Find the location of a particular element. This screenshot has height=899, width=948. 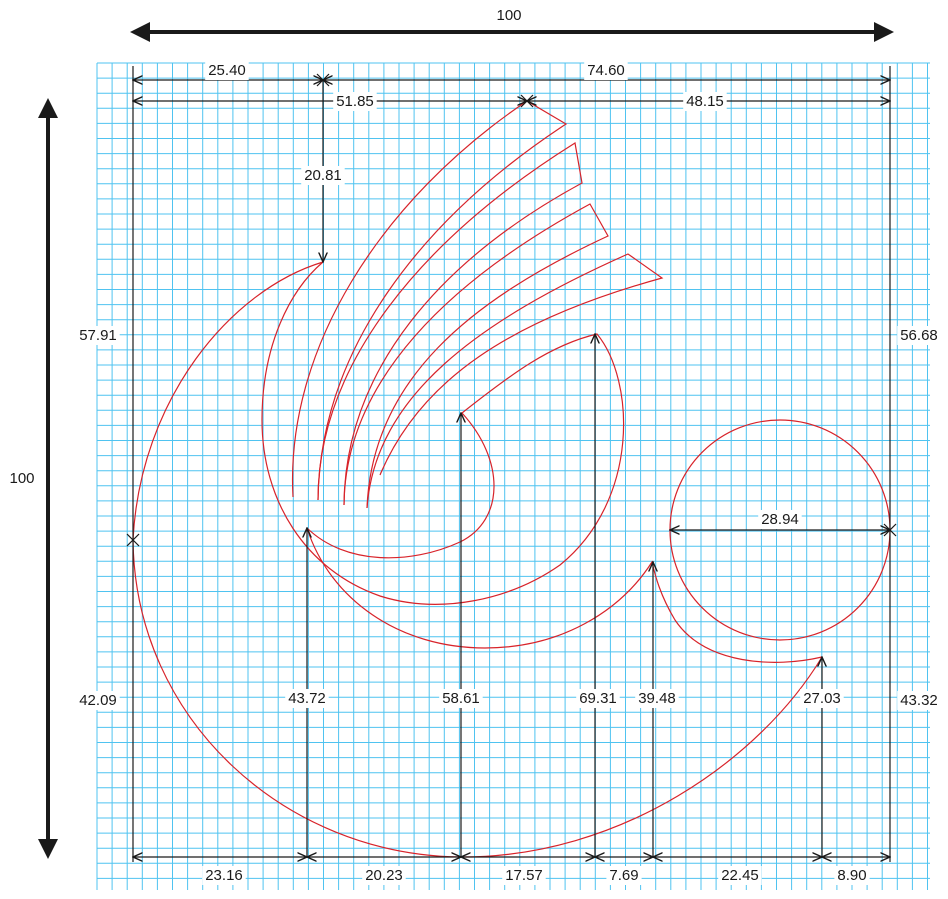

label-top2-b: 48.15 is located at coordinates (705, 101).